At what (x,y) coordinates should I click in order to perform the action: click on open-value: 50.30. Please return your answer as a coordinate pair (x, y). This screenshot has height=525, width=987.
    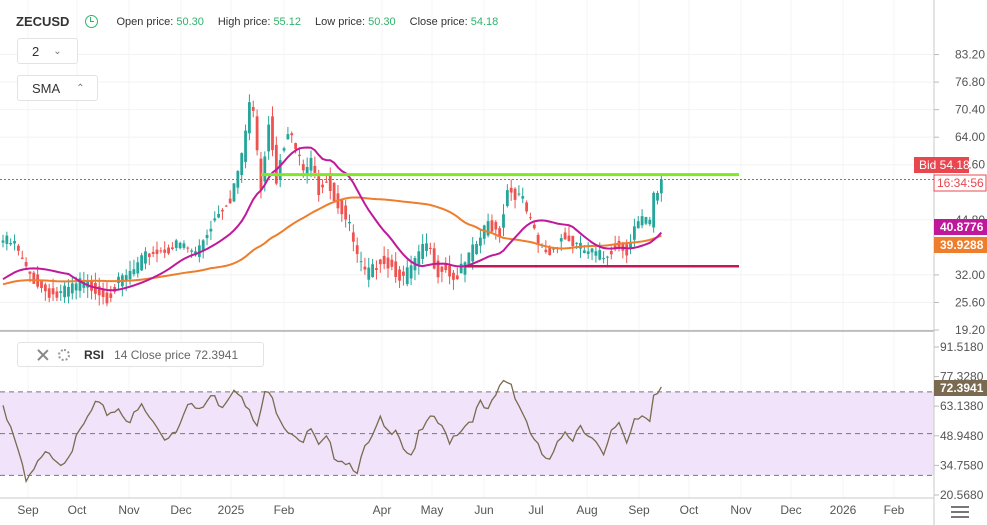
    Looking at the image, I should click on (190, 21).